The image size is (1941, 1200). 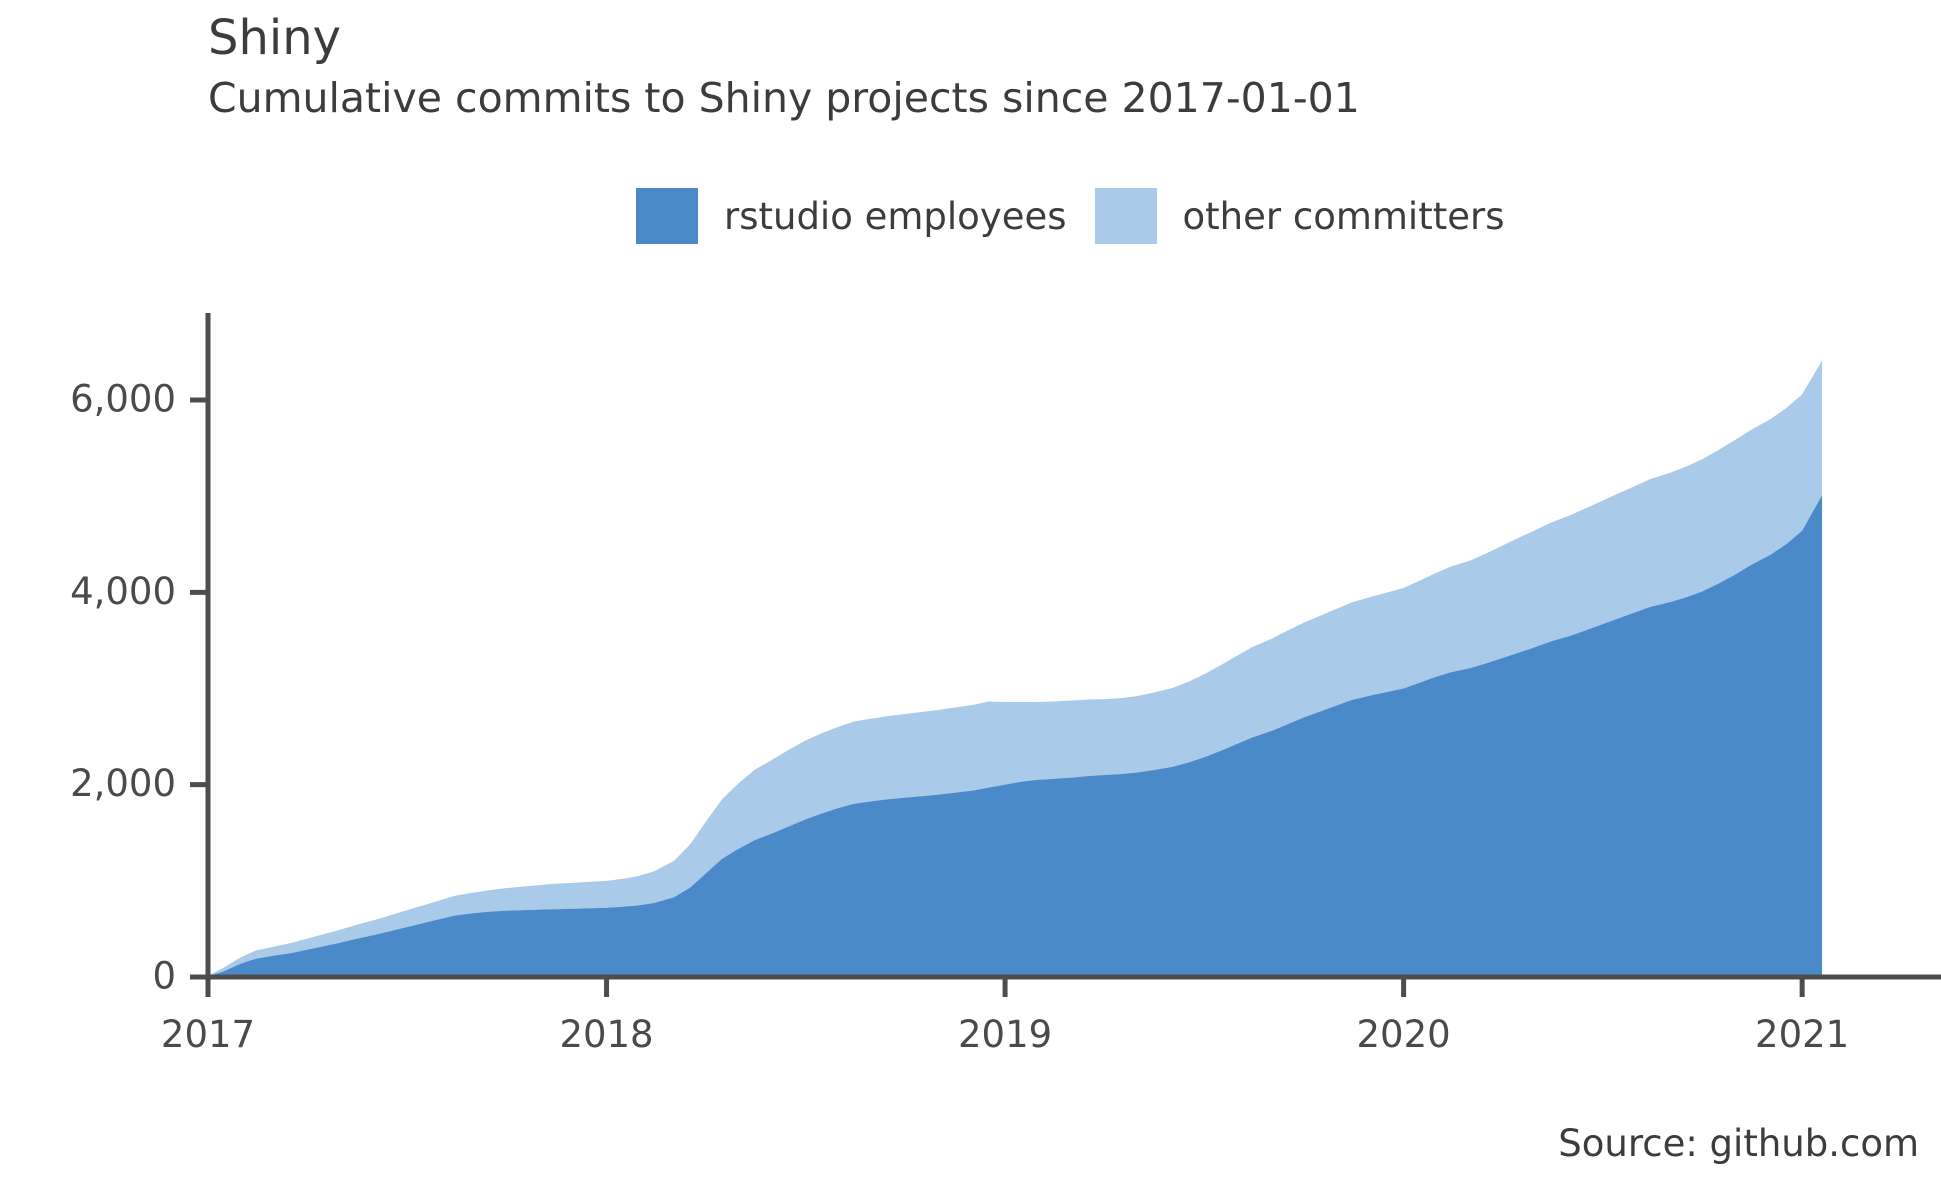 I want to click on y-tick-label: 6,000, so click(x=123, y=399).